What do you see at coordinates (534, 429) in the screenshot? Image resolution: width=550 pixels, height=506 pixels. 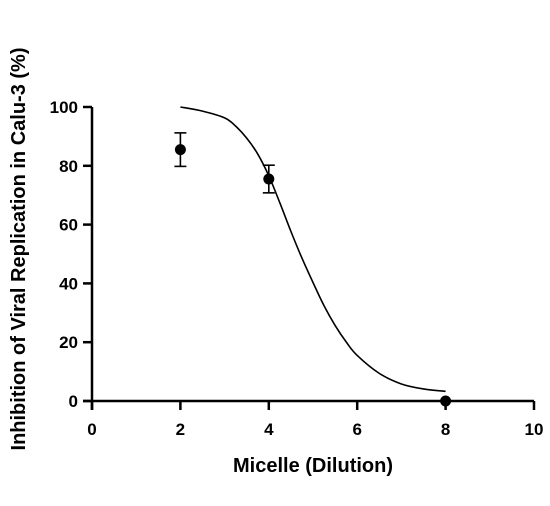 I see `x-tick-label: 10` at bounding box center [534, 429].